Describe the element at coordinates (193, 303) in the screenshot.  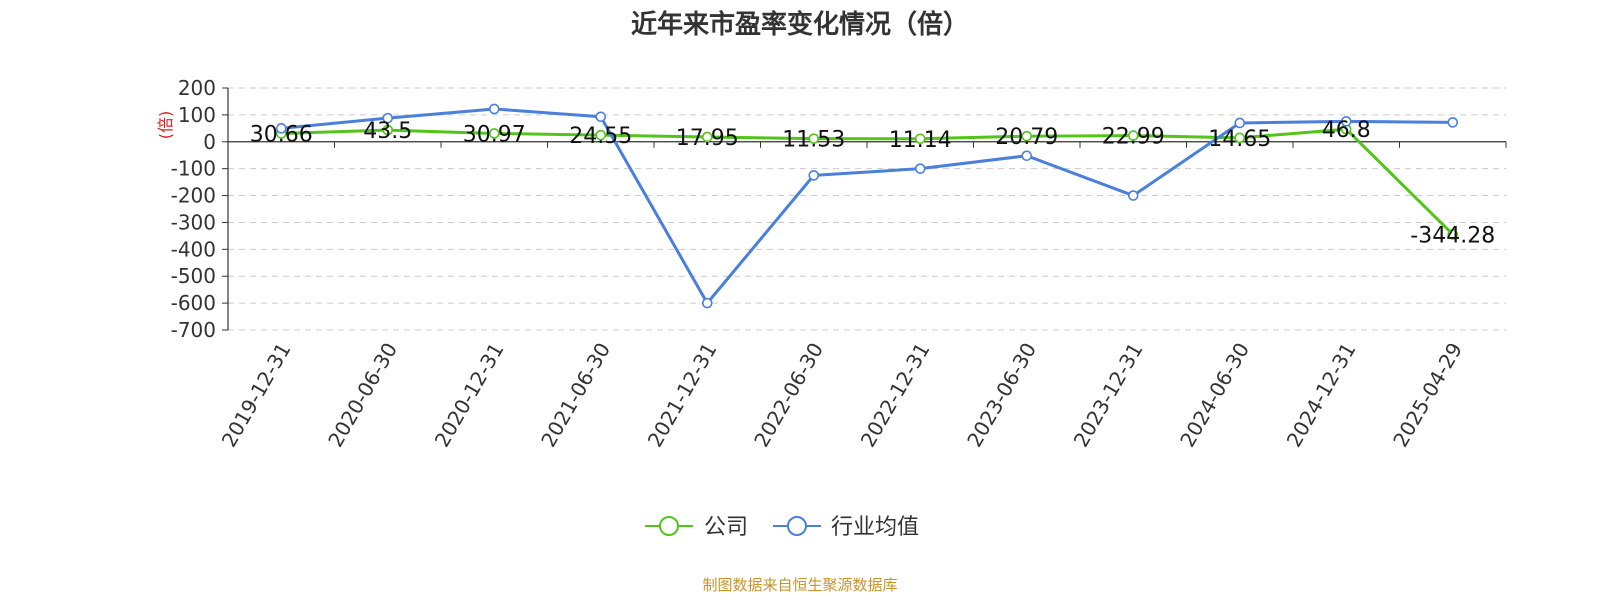
I see `y-tick-label: -600` at that location.